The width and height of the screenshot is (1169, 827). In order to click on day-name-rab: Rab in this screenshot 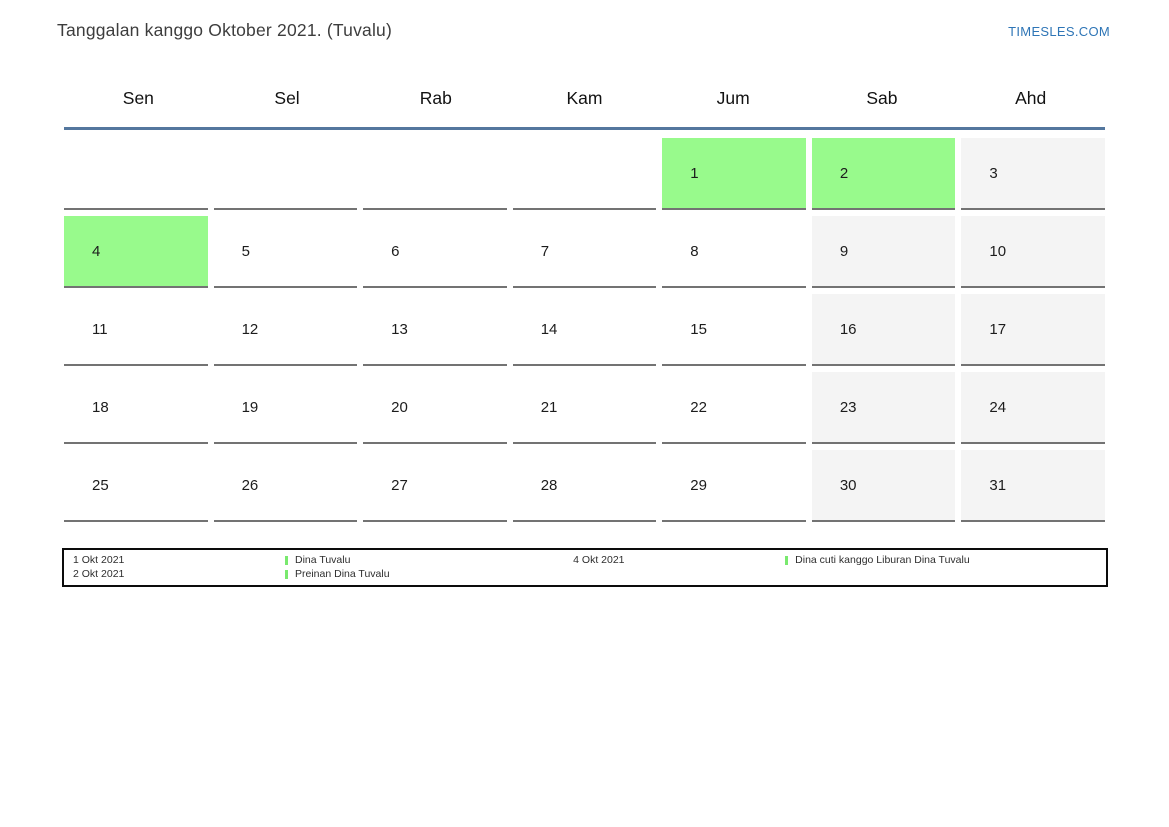, I will do `click(435, 98)`.